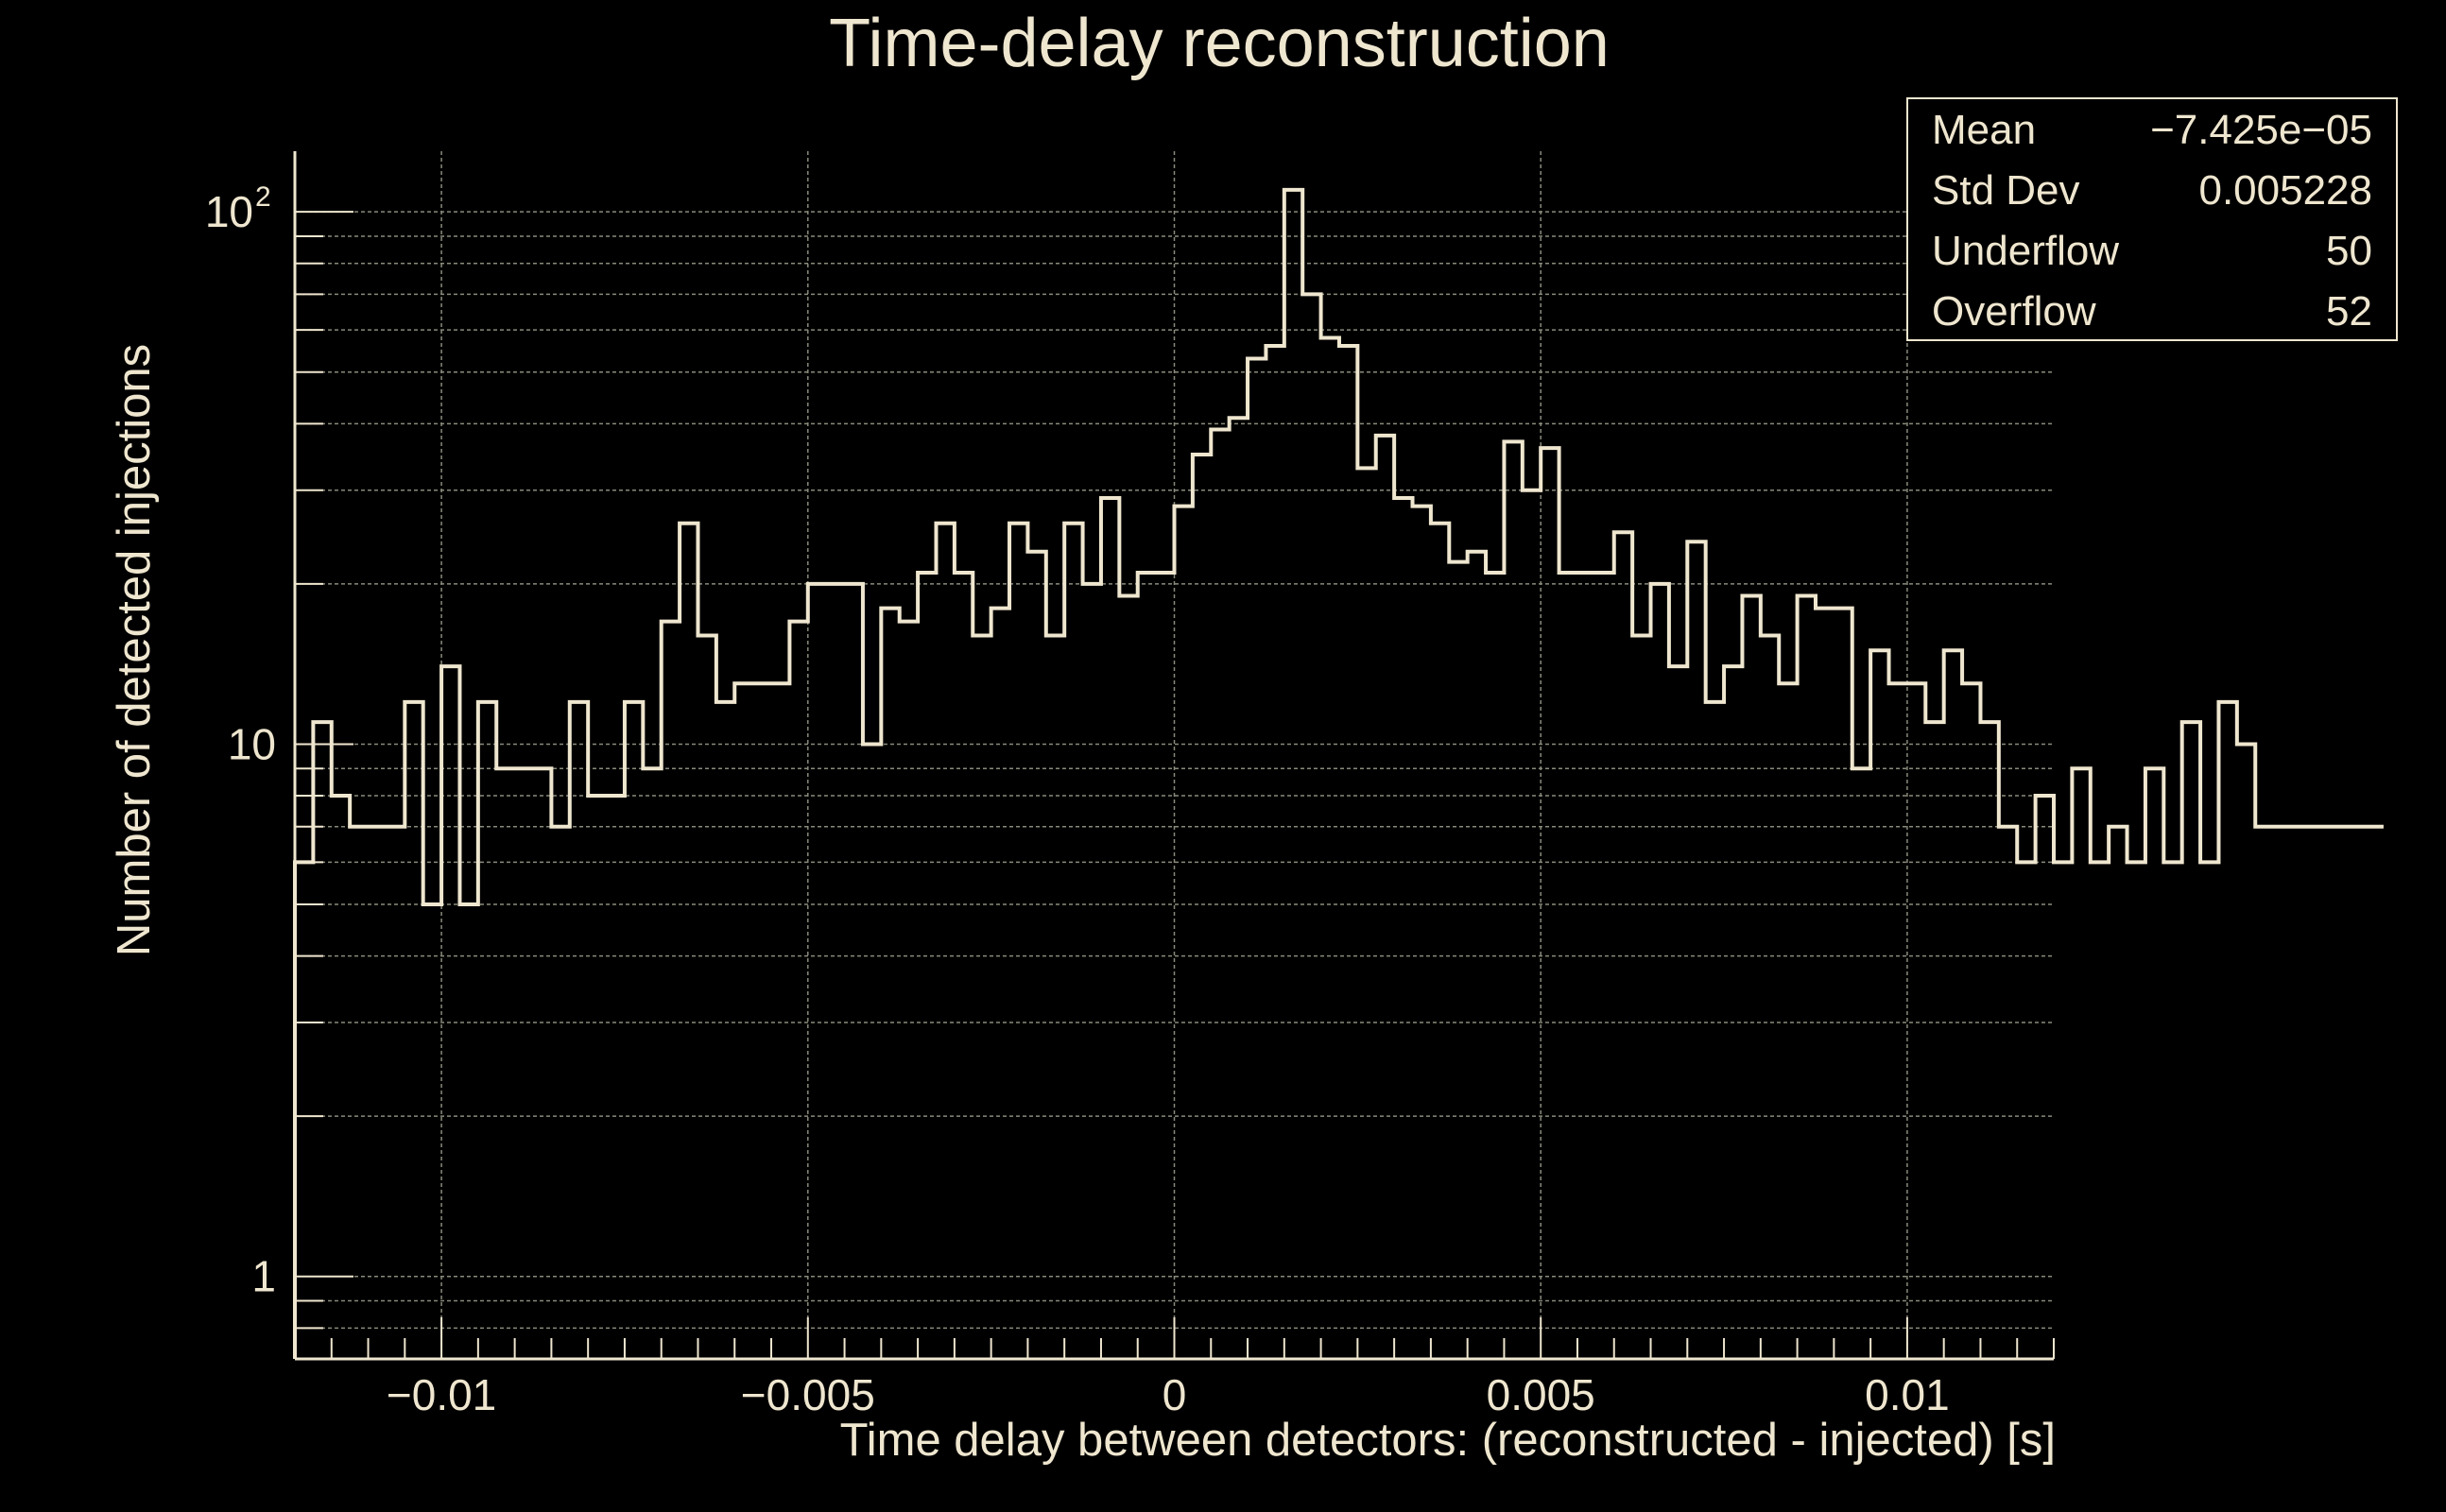 The image size is (2446, 1512). What do you see at coordinates (263, 197) in the screenshot?
I see `y-tick-exponent: 2` at bounding box center [263, 197].